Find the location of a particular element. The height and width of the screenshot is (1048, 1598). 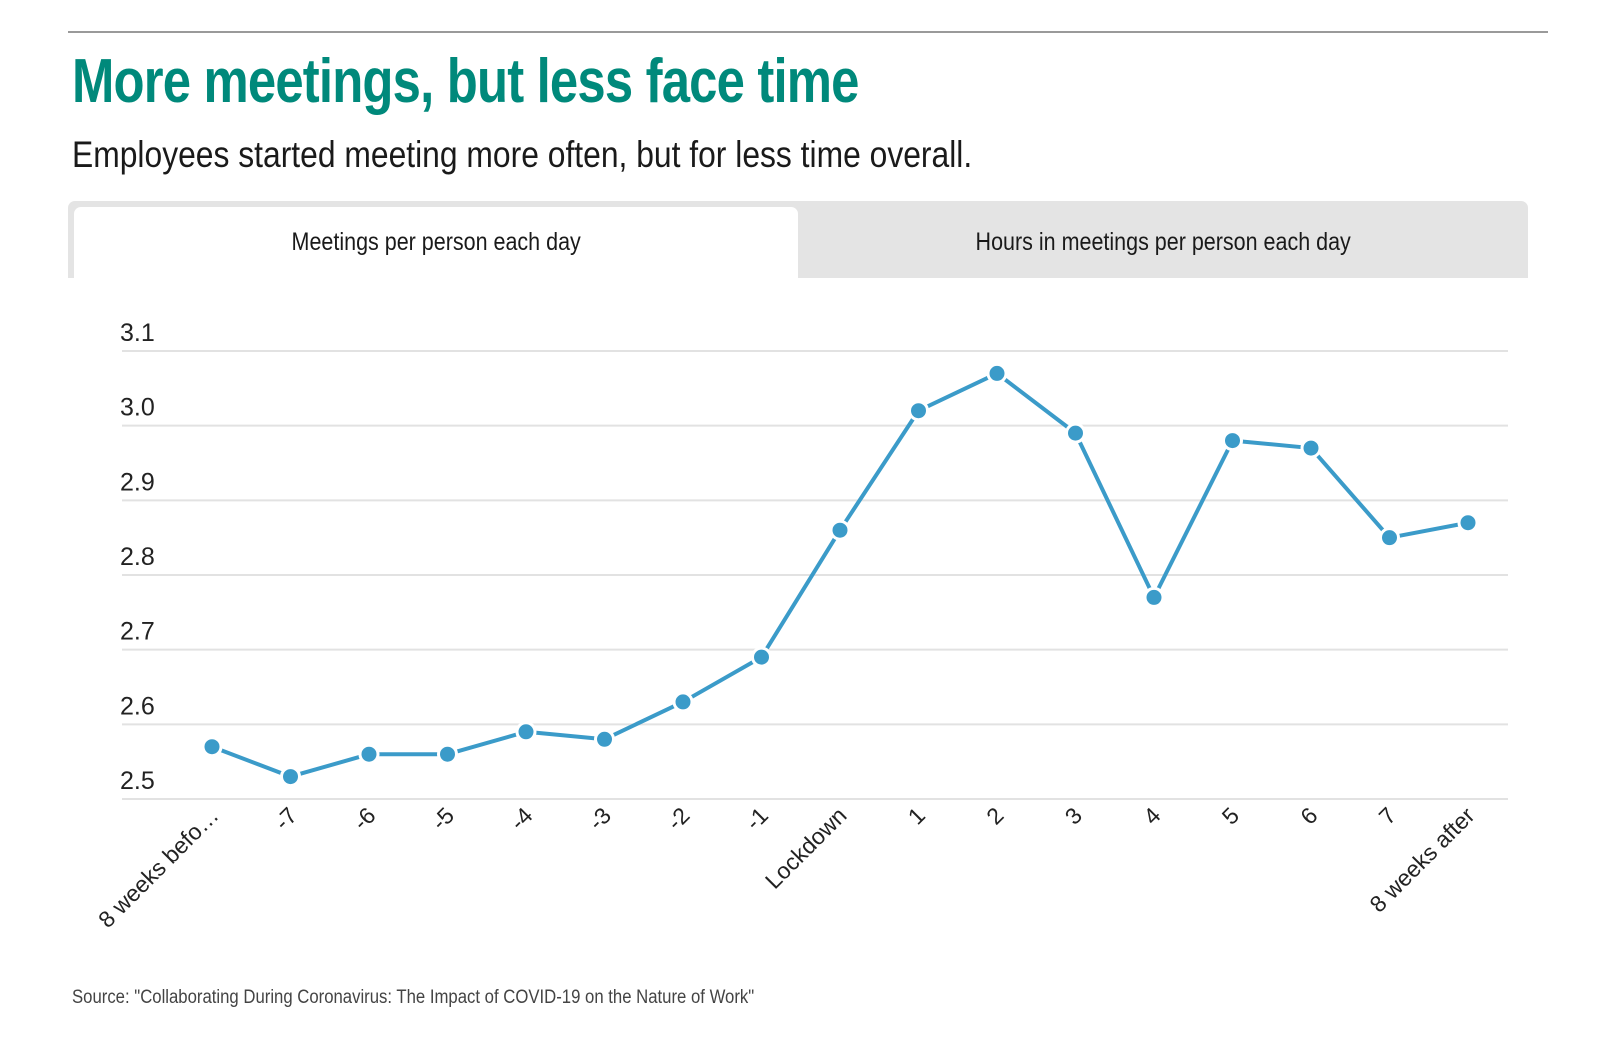

y-tick-label: 2.9 is located at coordinates (137, 482).